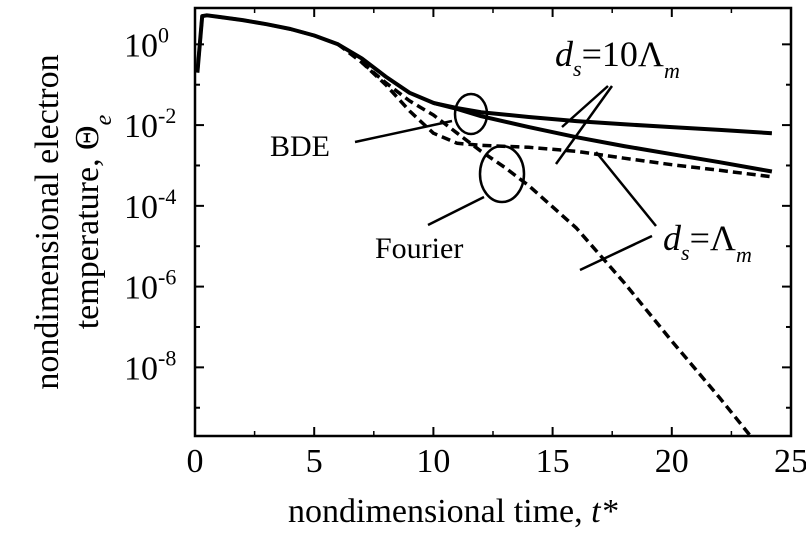 This screenshot has height=533, width=806. What do you see at coordinates (150, 286) in the screenshot?
I see `y-tick-label: 10⁻⁶` at bounding box center [150, 286].